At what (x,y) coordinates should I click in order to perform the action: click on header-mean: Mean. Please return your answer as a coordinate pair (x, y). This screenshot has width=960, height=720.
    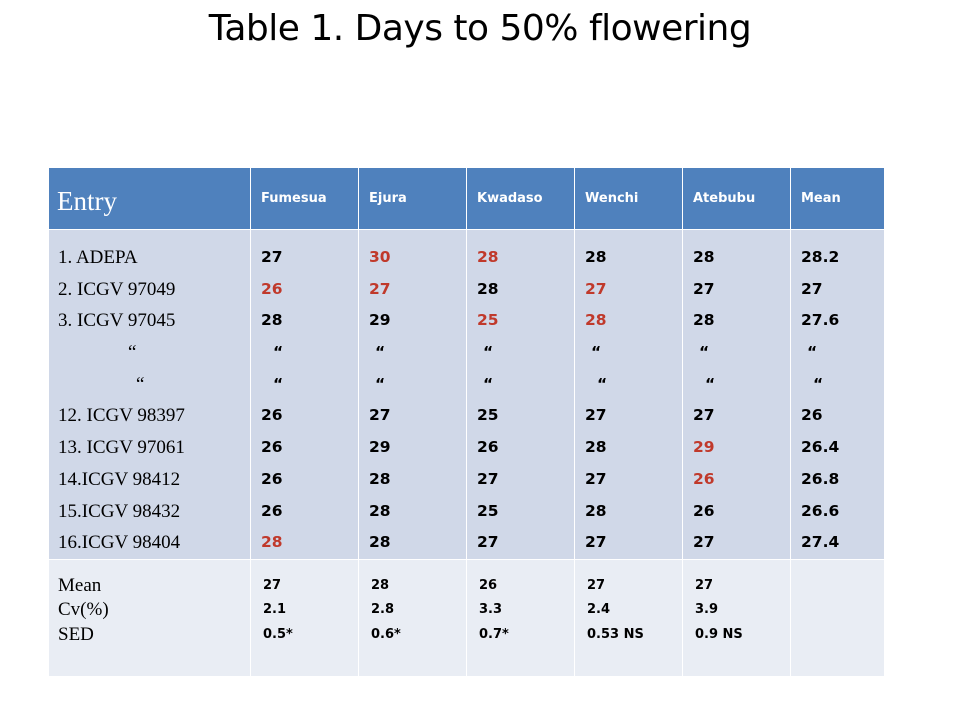
    Looking at the image, I should click on (837, 198).